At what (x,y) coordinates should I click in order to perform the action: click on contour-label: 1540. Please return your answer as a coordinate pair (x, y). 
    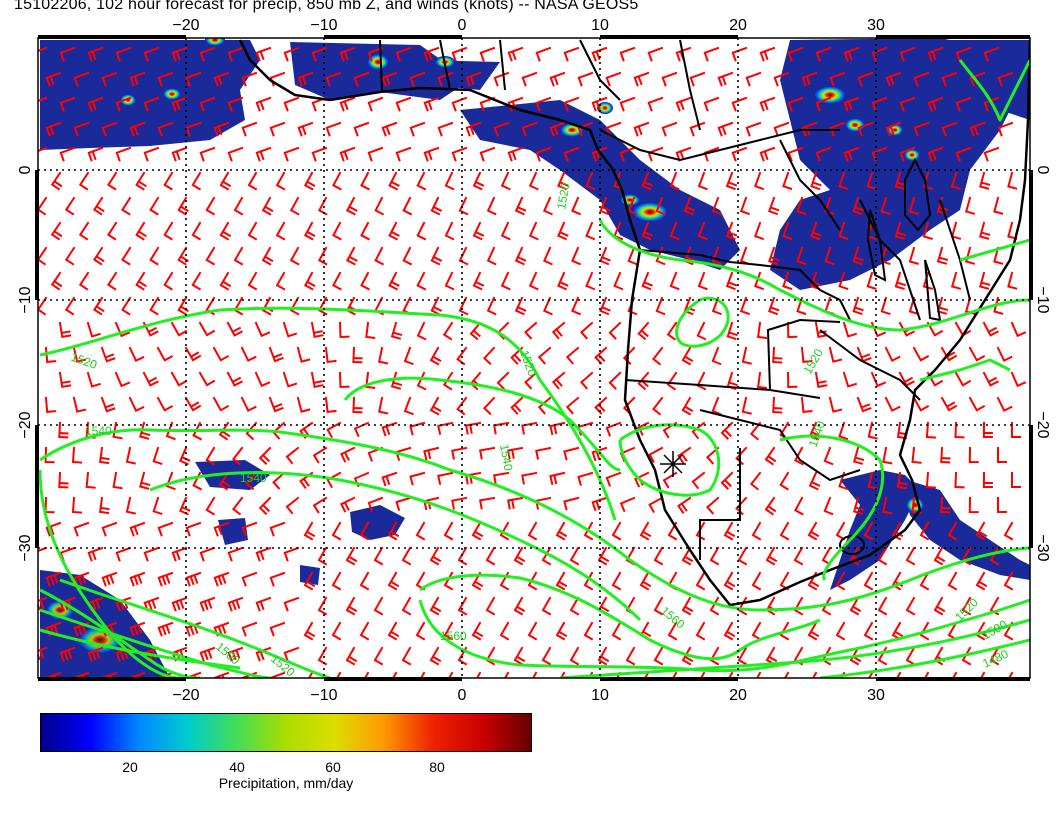
    Looking at the image, I should click on (98, 431).